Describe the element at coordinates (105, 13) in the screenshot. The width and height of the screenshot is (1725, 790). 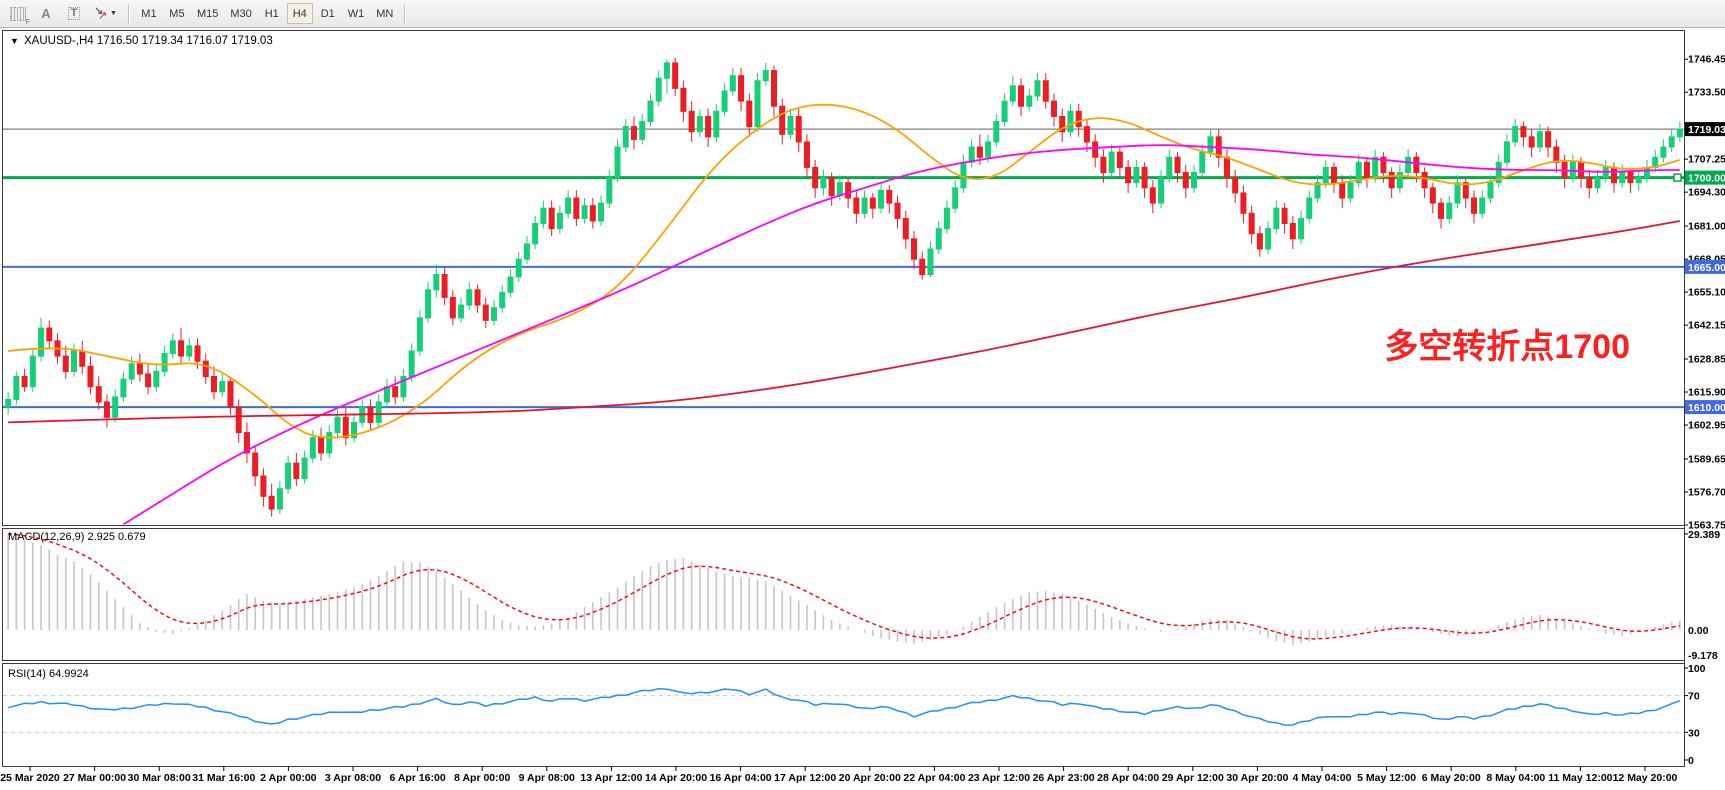
I see `line-studies-button: ↘ ↗ ▼` at that location.